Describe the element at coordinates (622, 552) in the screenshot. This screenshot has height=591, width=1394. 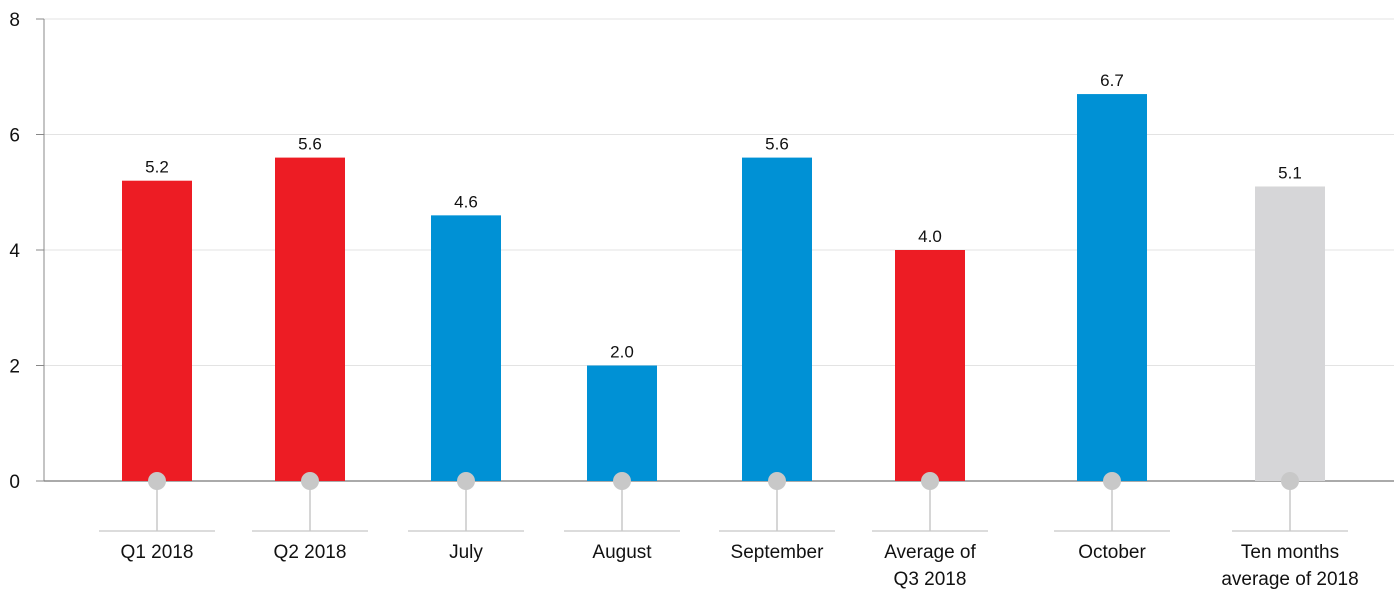
I see `x-category-label: August` at that location.